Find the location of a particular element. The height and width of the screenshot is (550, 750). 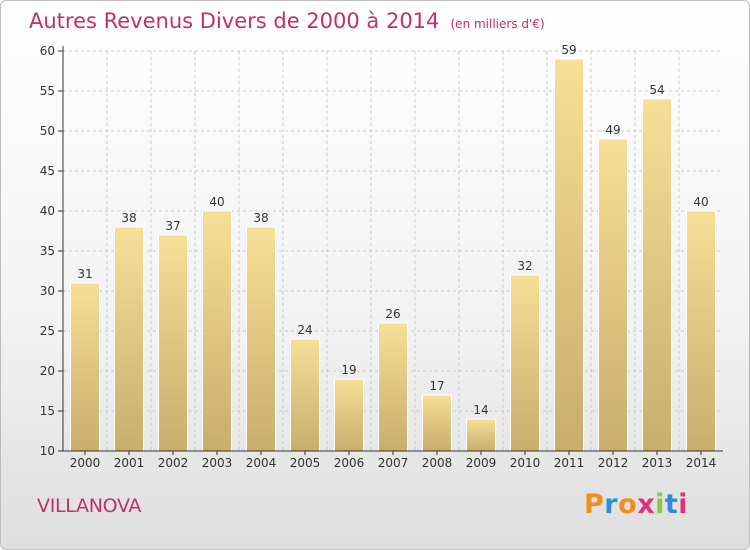

value-label-2007: 26 is located at coordinates (392, 314).